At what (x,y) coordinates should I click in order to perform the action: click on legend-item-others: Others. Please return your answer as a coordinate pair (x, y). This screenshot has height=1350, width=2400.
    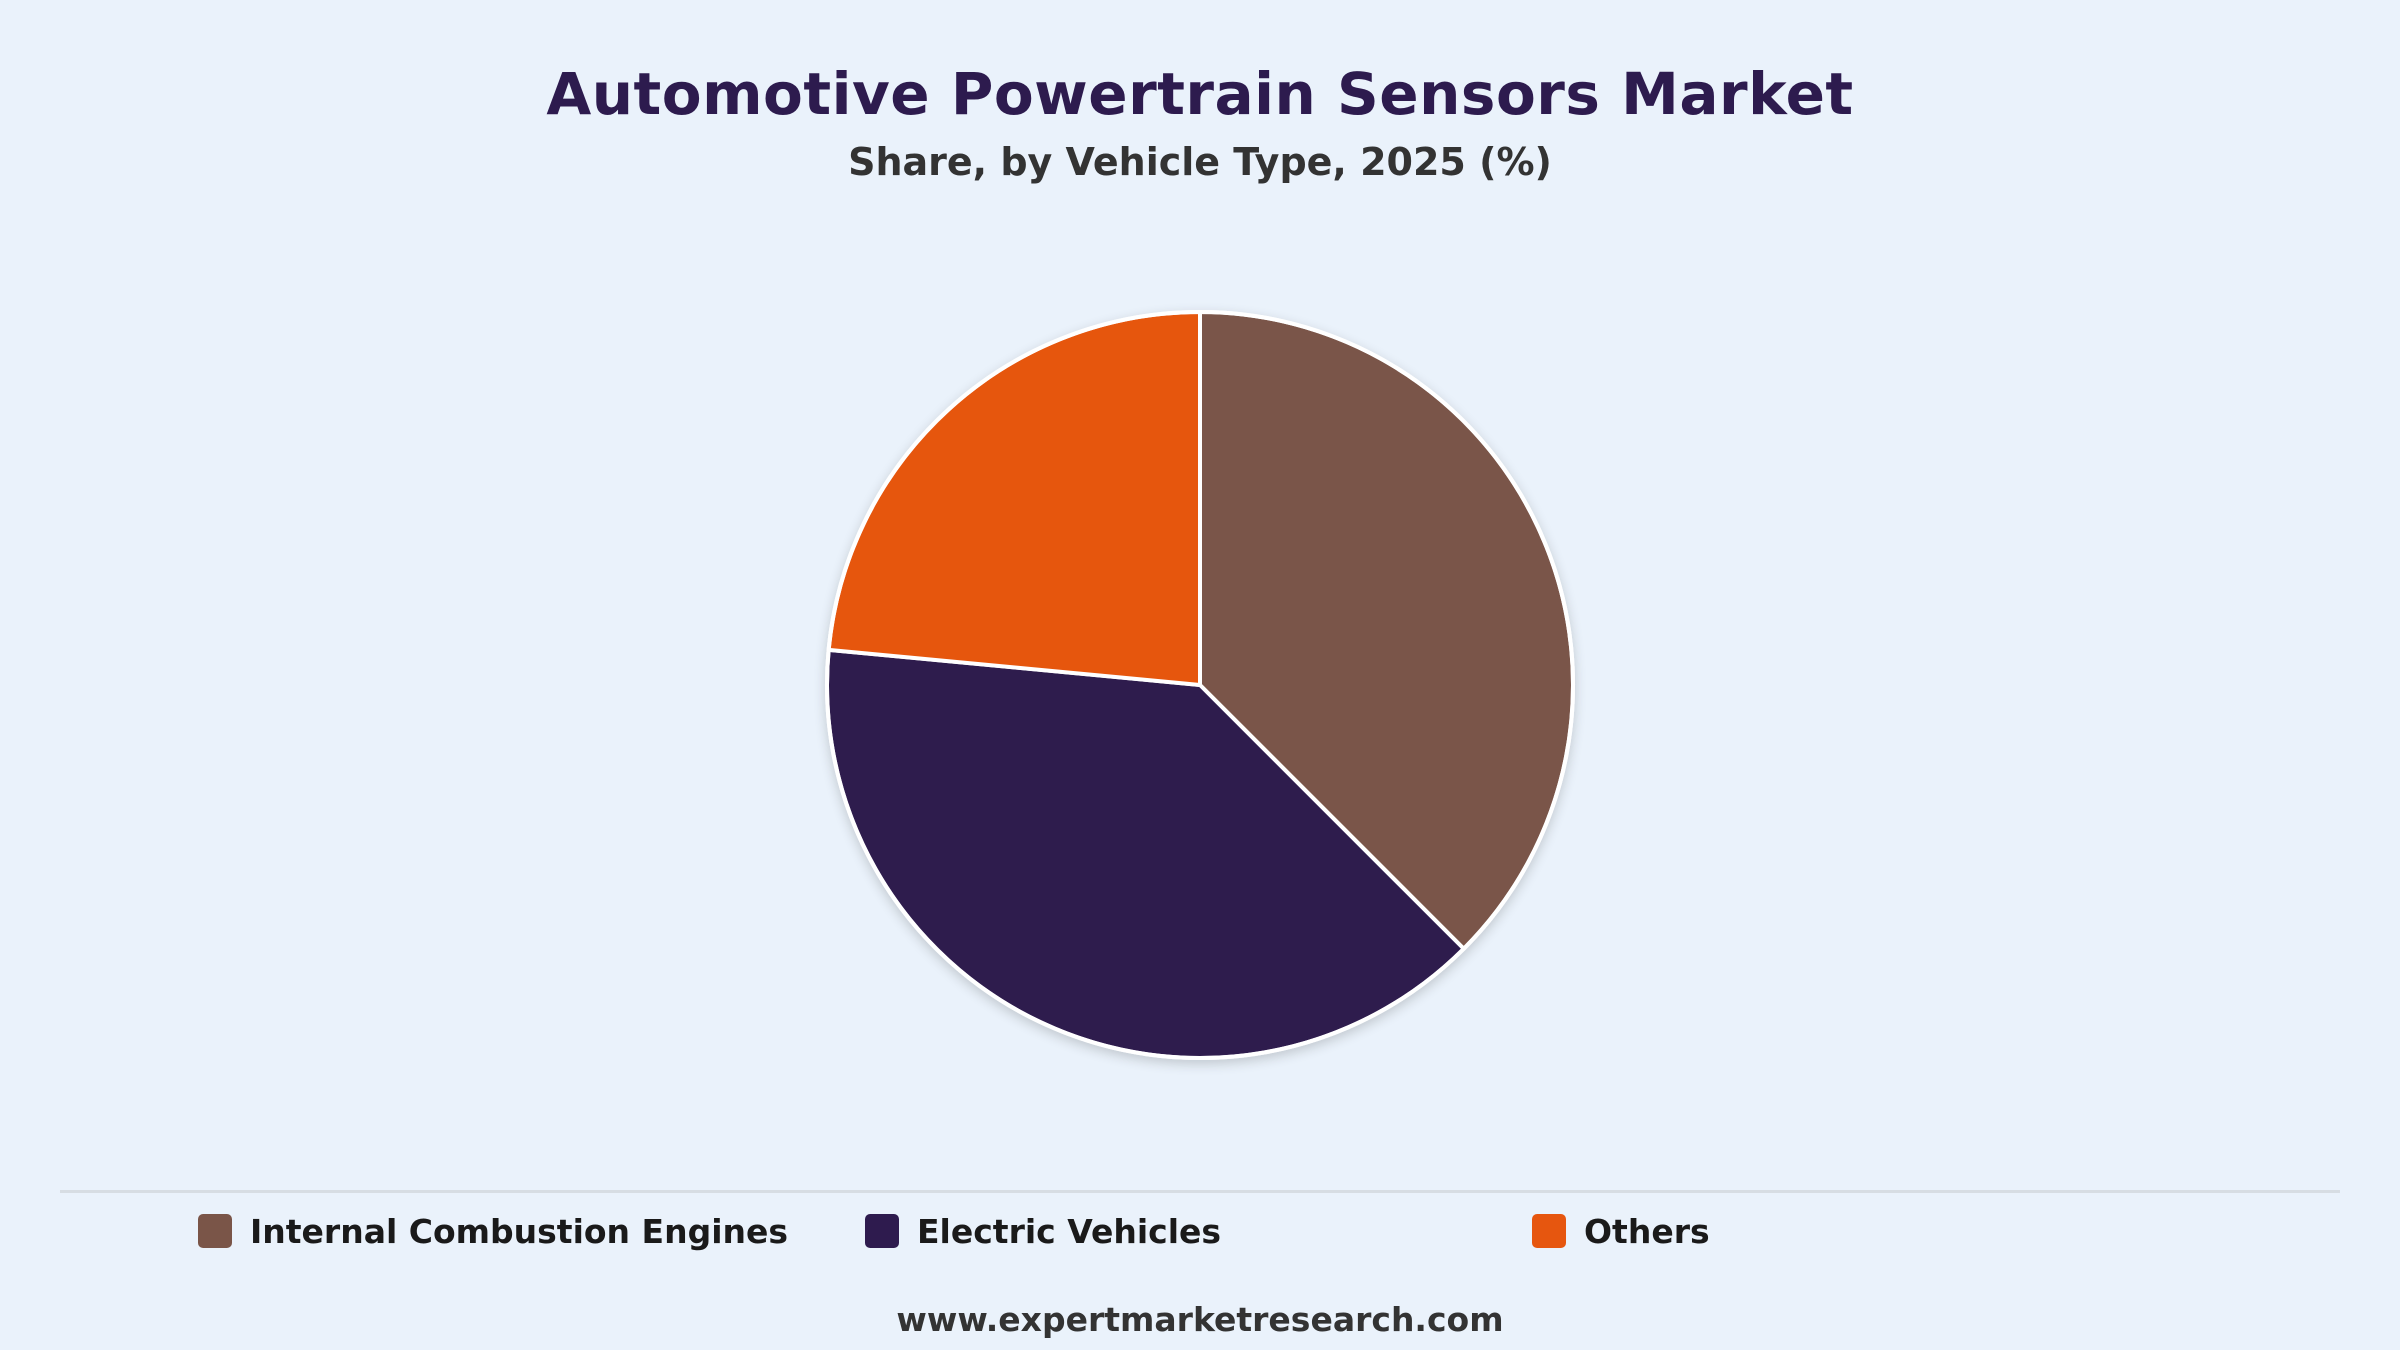
    Looking at the image, I should click on (1621, 1231).